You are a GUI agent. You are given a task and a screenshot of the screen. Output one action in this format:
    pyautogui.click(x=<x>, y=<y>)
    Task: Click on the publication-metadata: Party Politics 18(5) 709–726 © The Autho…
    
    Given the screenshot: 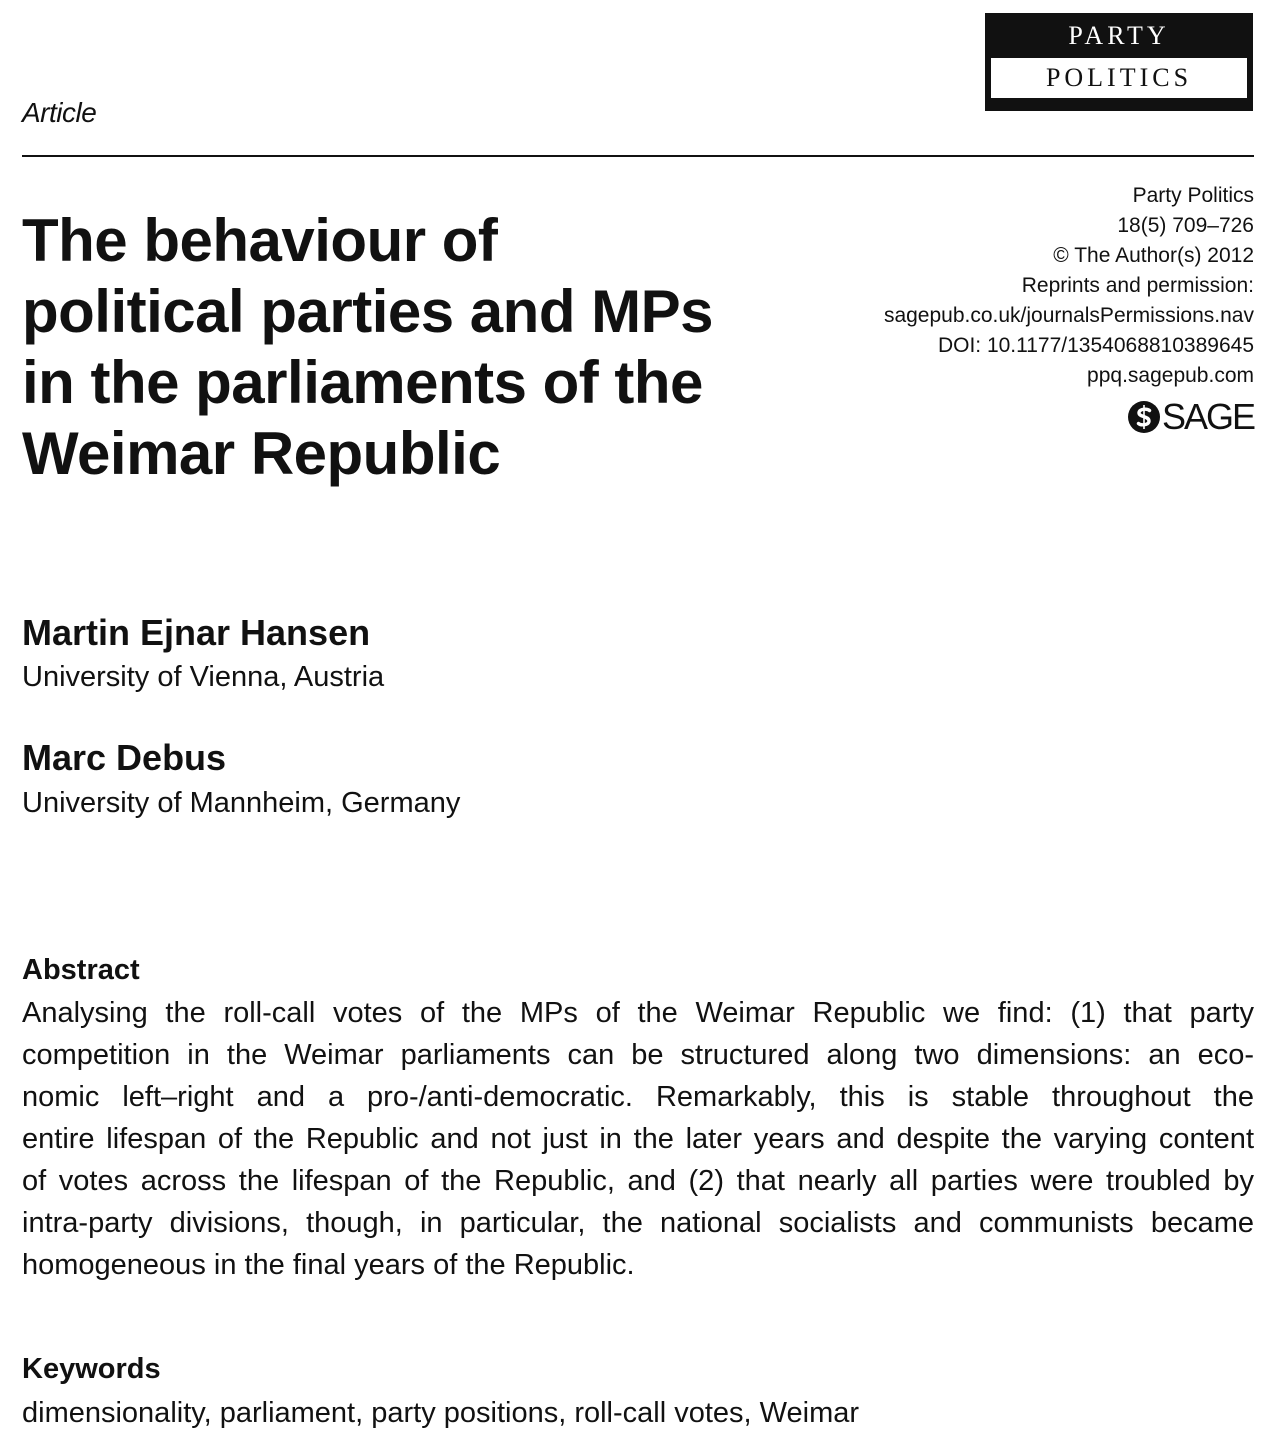 What is the action you would take?
    pyautogui.click(x=1004, y=286)
    